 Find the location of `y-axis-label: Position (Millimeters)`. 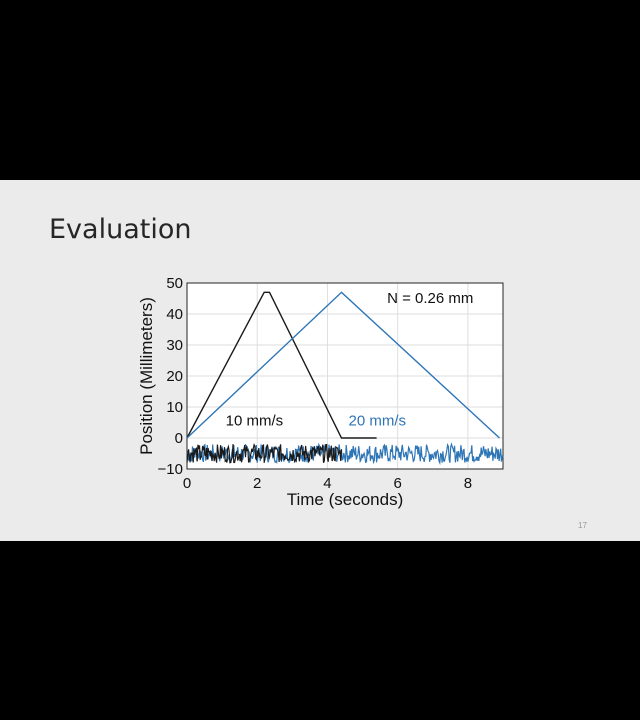

y-axis-label: Position (Millimeters) is located at coordinates (146, 376).